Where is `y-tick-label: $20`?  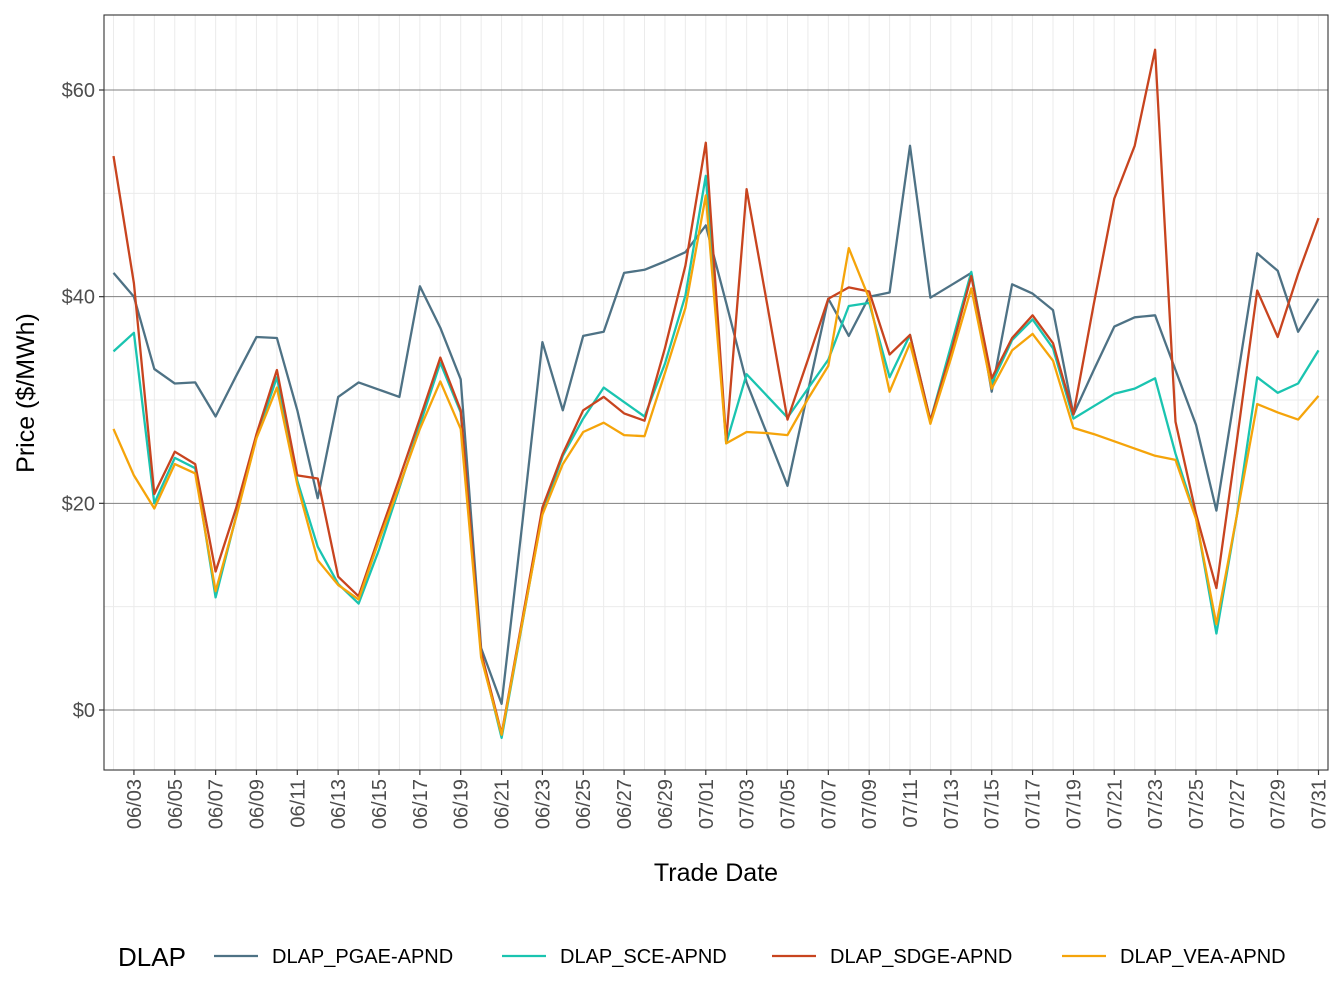 y-tick-label: $20 is located at coordinates (78, 504).